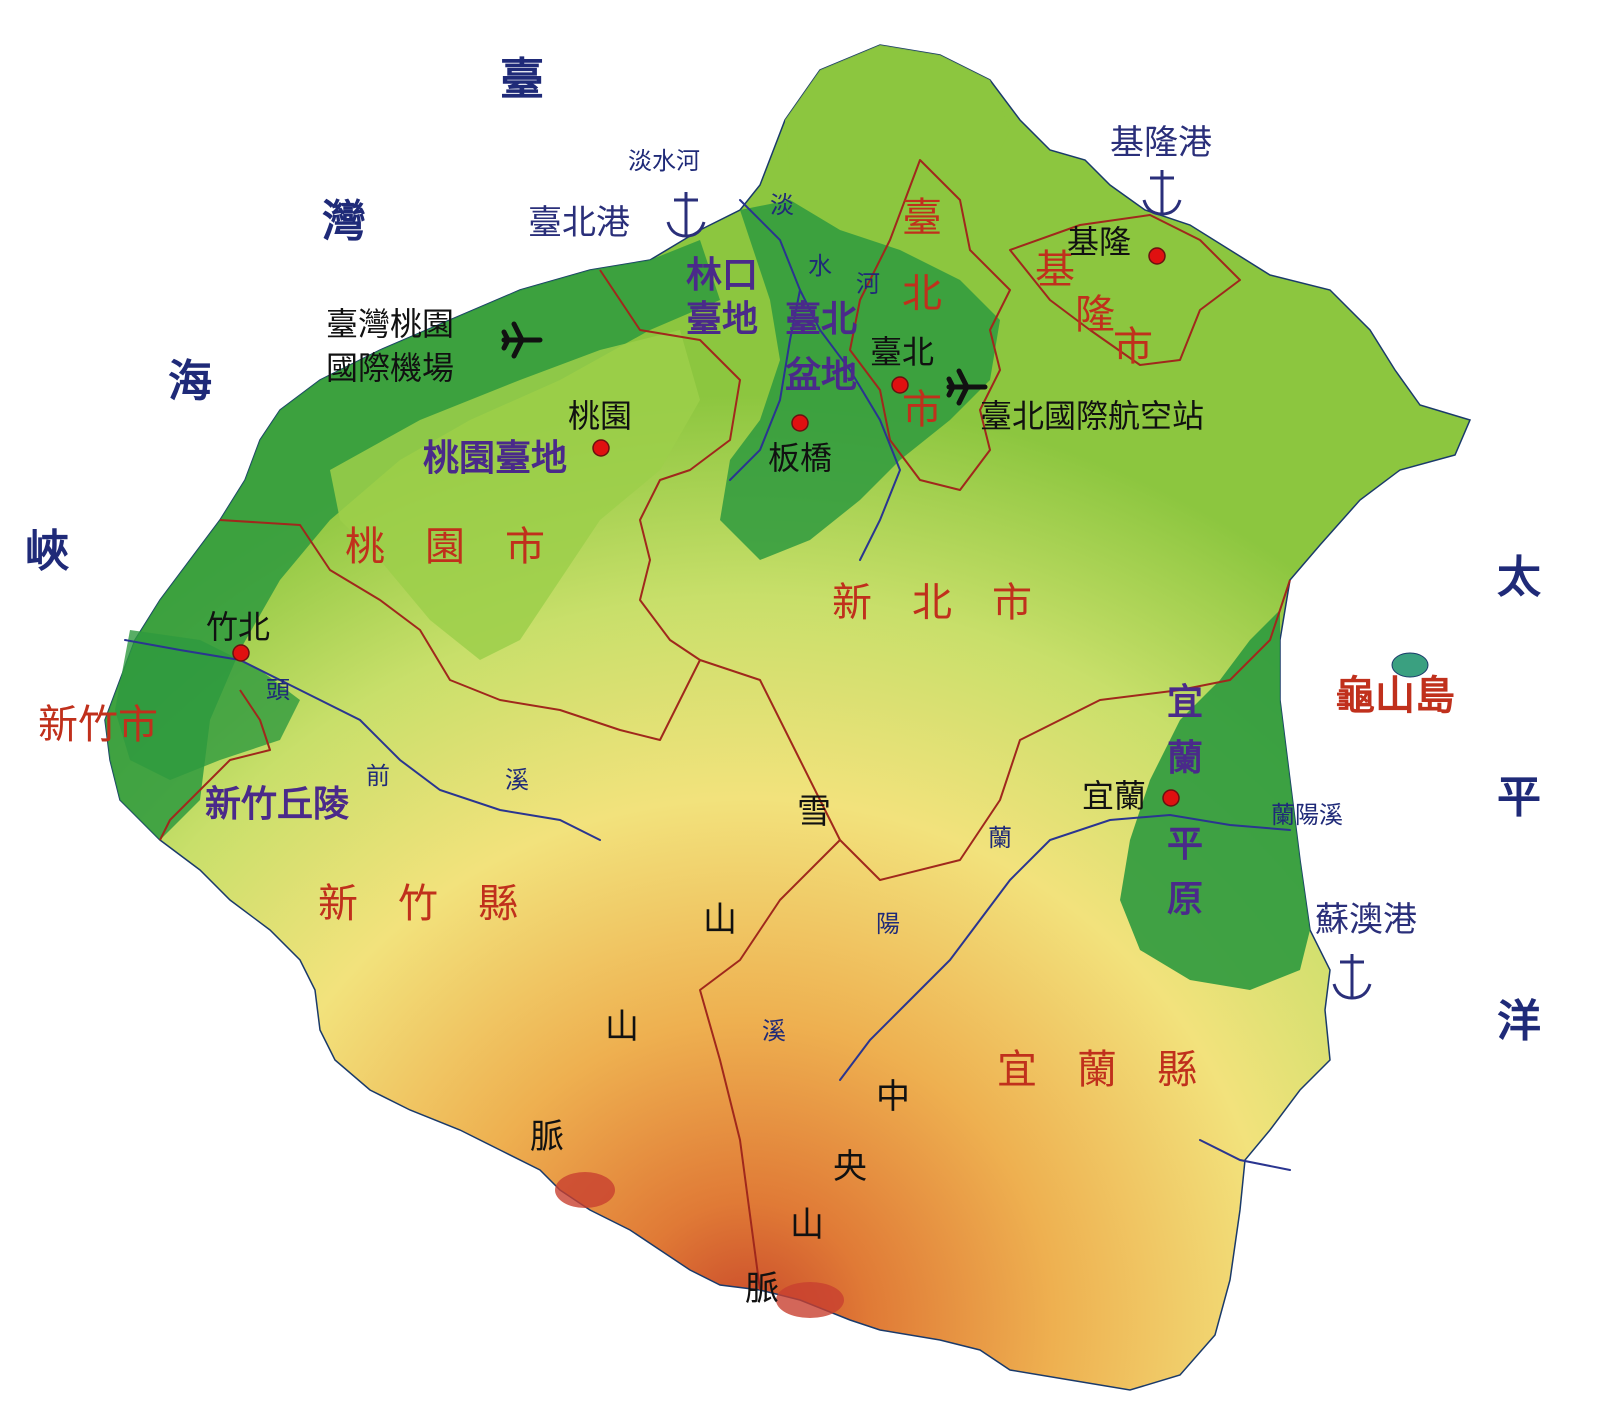 This screenshot has width=1600, height=1425. Describe the element at coordinates (1395, 695) in the screenshot. I see `island-label-guishan: 龜山島` at that location.